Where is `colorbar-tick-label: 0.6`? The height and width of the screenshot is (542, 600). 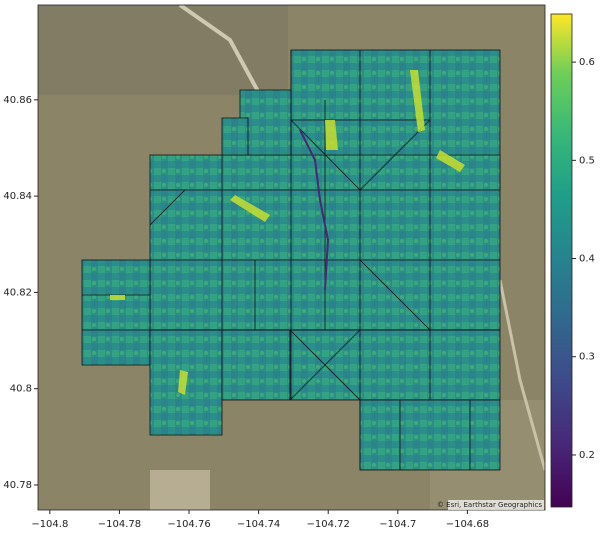
colorbar-tick-label: 0.6 is located at coordinates (587, 62).